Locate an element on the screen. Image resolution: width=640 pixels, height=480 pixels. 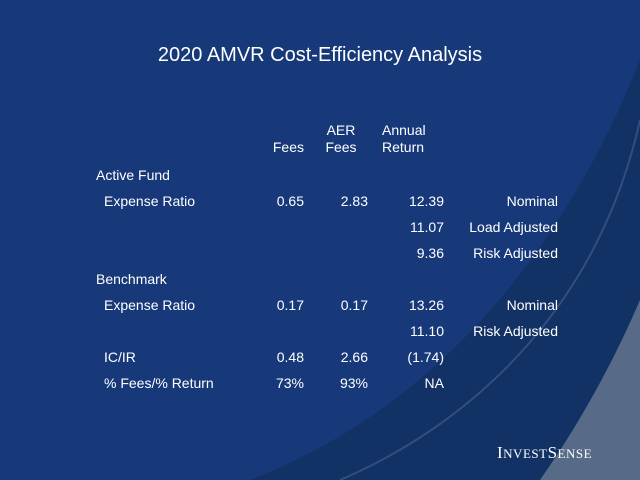
table-row: % Fees/% Return 73% 93% NA is located at coordinates (327, 383).